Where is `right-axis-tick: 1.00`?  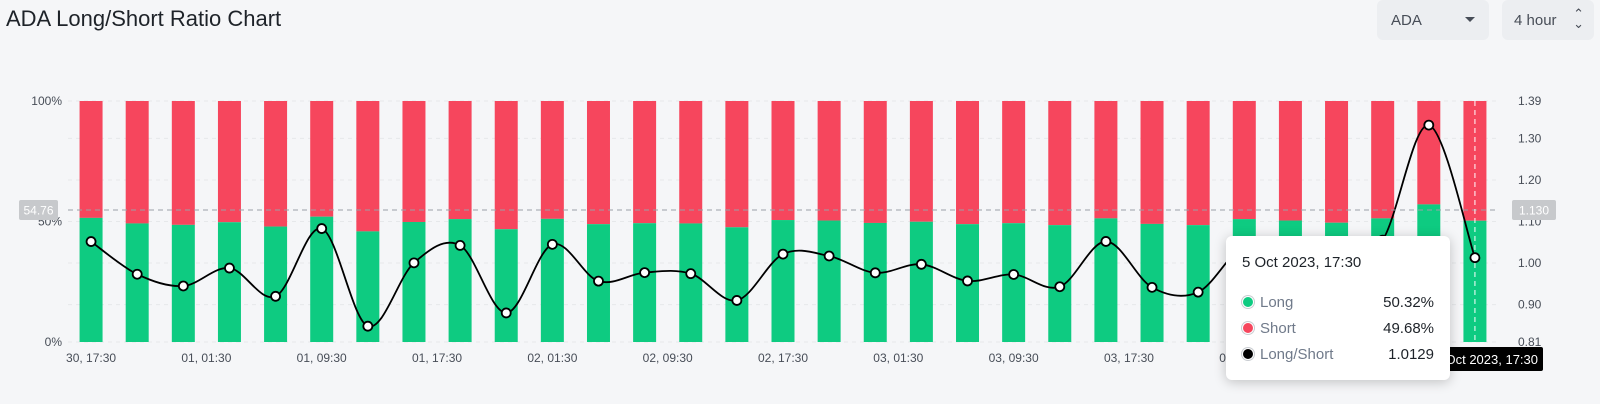
right-axis-tick: 1.00 is located at coordinates (1530, 263).